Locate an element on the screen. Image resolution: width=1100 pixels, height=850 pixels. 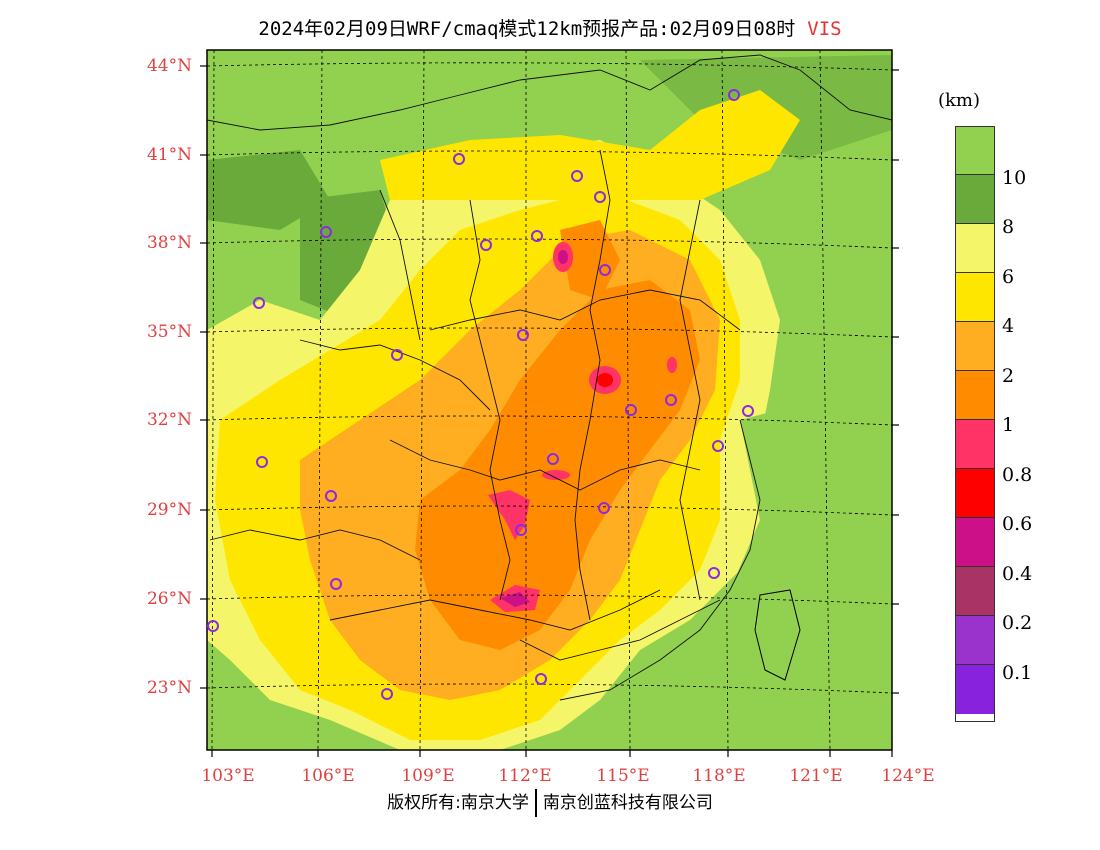
lon-label-118: 118°E is located at coordinates (719, 776).